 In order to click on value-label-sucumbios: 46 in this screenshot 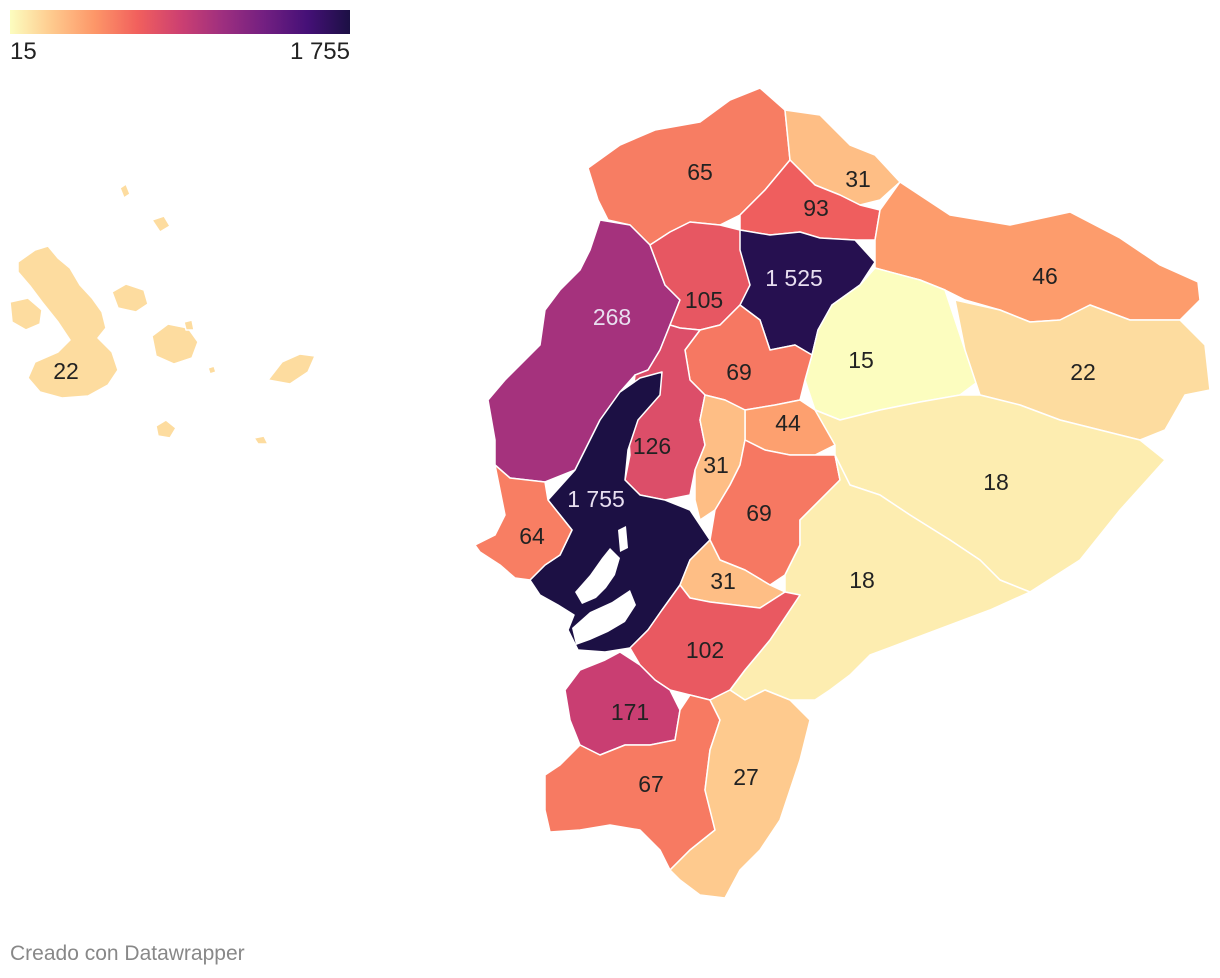, I will do `click(1045, 276)`.